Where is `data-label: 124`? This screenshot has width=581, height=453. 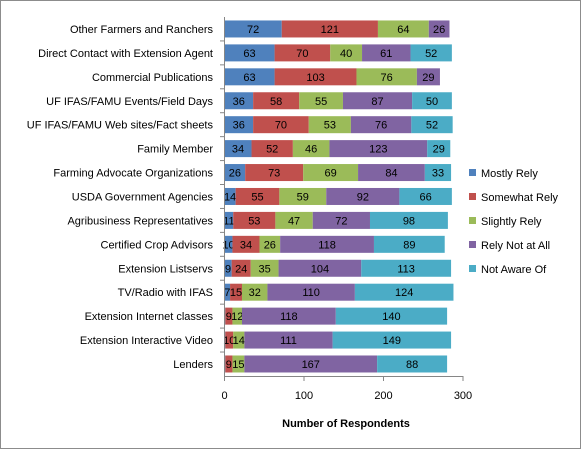
data-label: 124 is located at coordinates (404, 293).